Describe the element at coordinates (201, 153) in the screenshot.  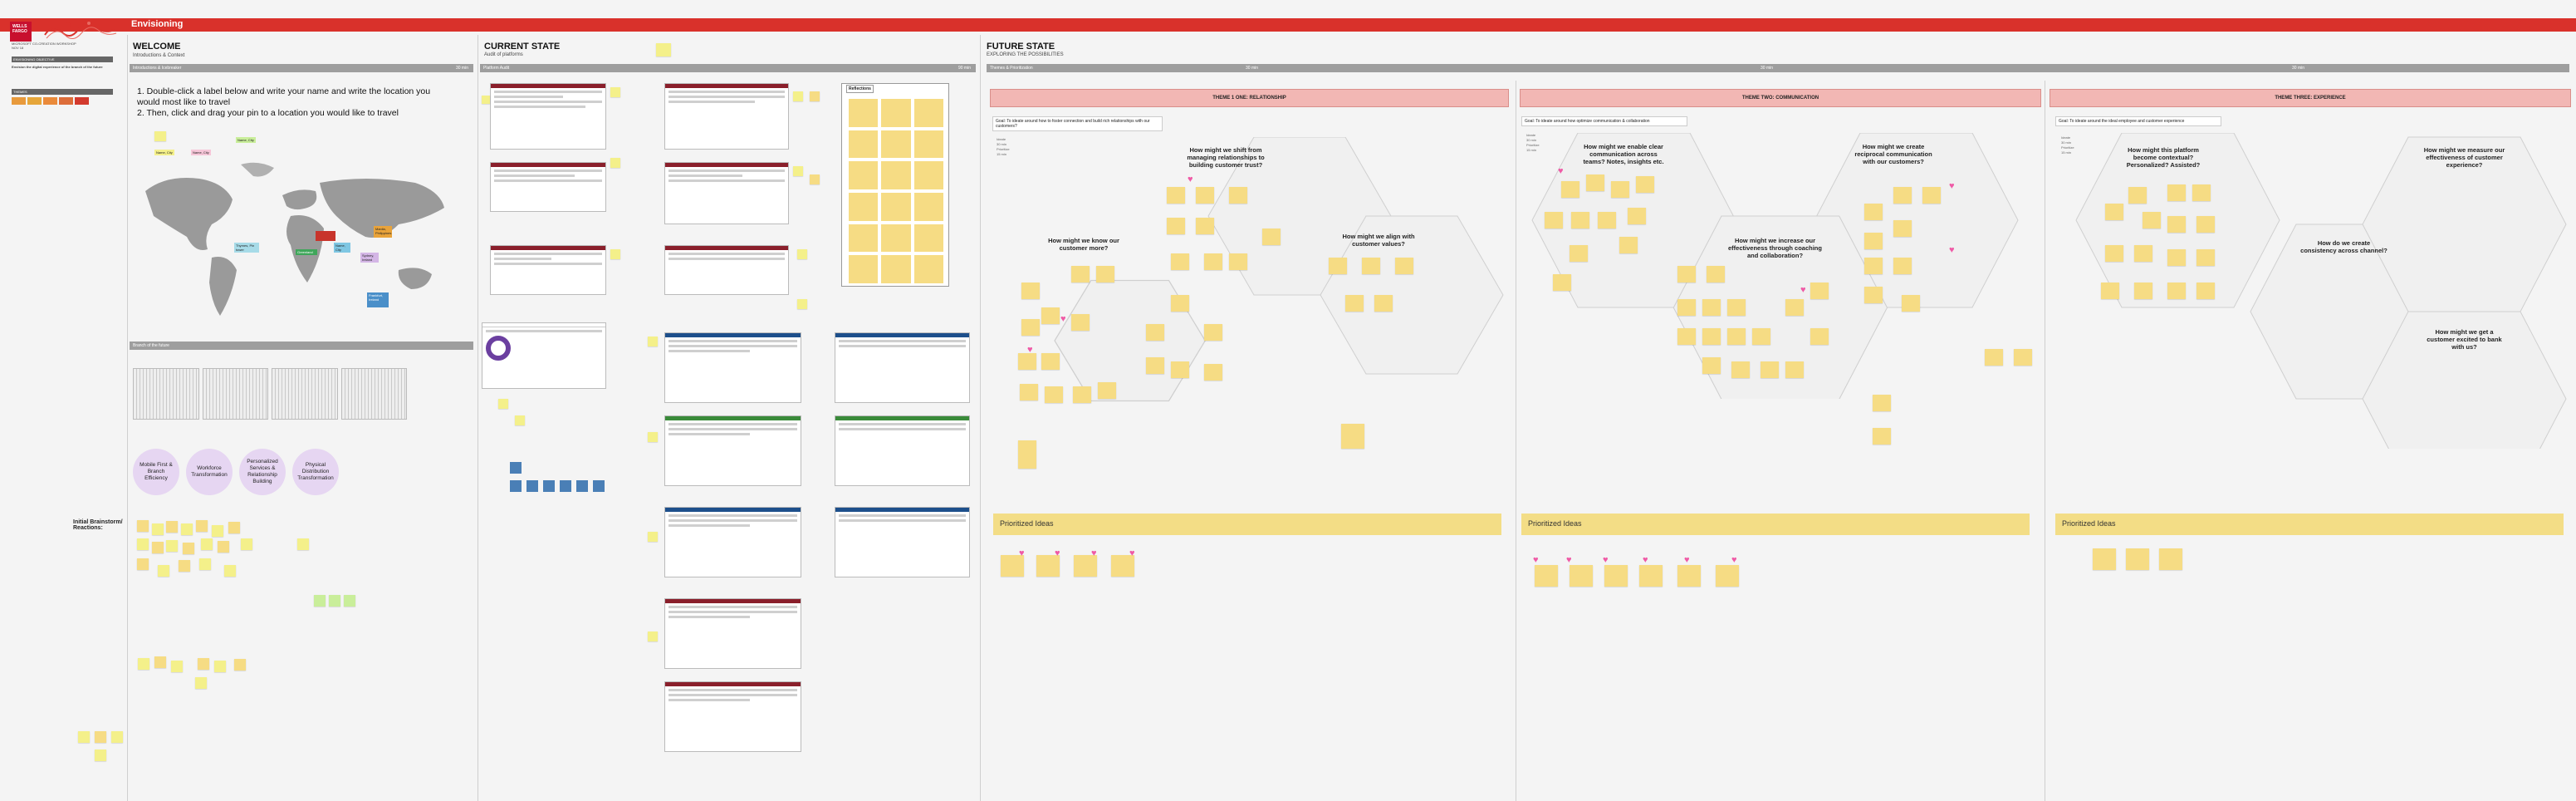
I see `name-label: Name, City` at that location.